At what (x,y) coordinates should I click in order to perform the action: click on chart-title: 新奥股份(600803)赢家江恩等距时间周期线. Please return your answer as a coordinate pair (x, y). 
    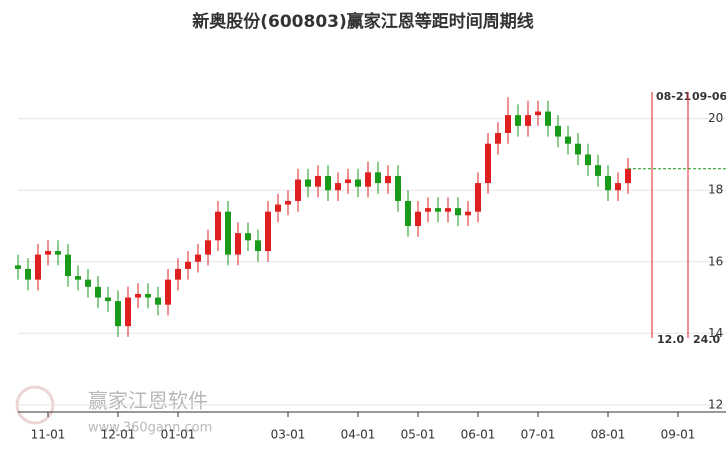
    Looking at the image, I should click on (363, 21).